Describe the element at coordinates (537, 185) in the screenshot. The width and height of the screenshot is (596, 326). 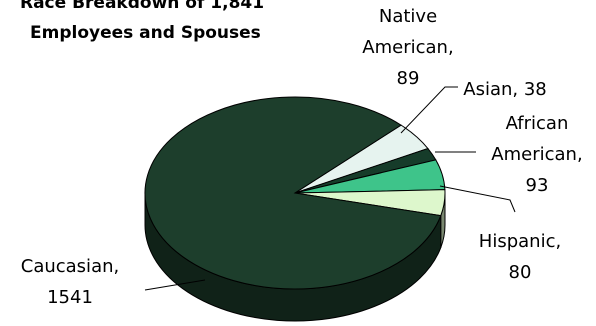
I see `label-line: 93` at that location.